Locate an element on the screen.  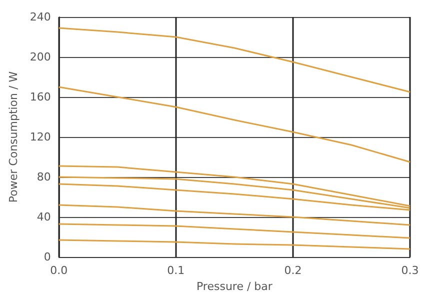
x-axis-title: Pressure / bar is located at coordinates (234, 286).